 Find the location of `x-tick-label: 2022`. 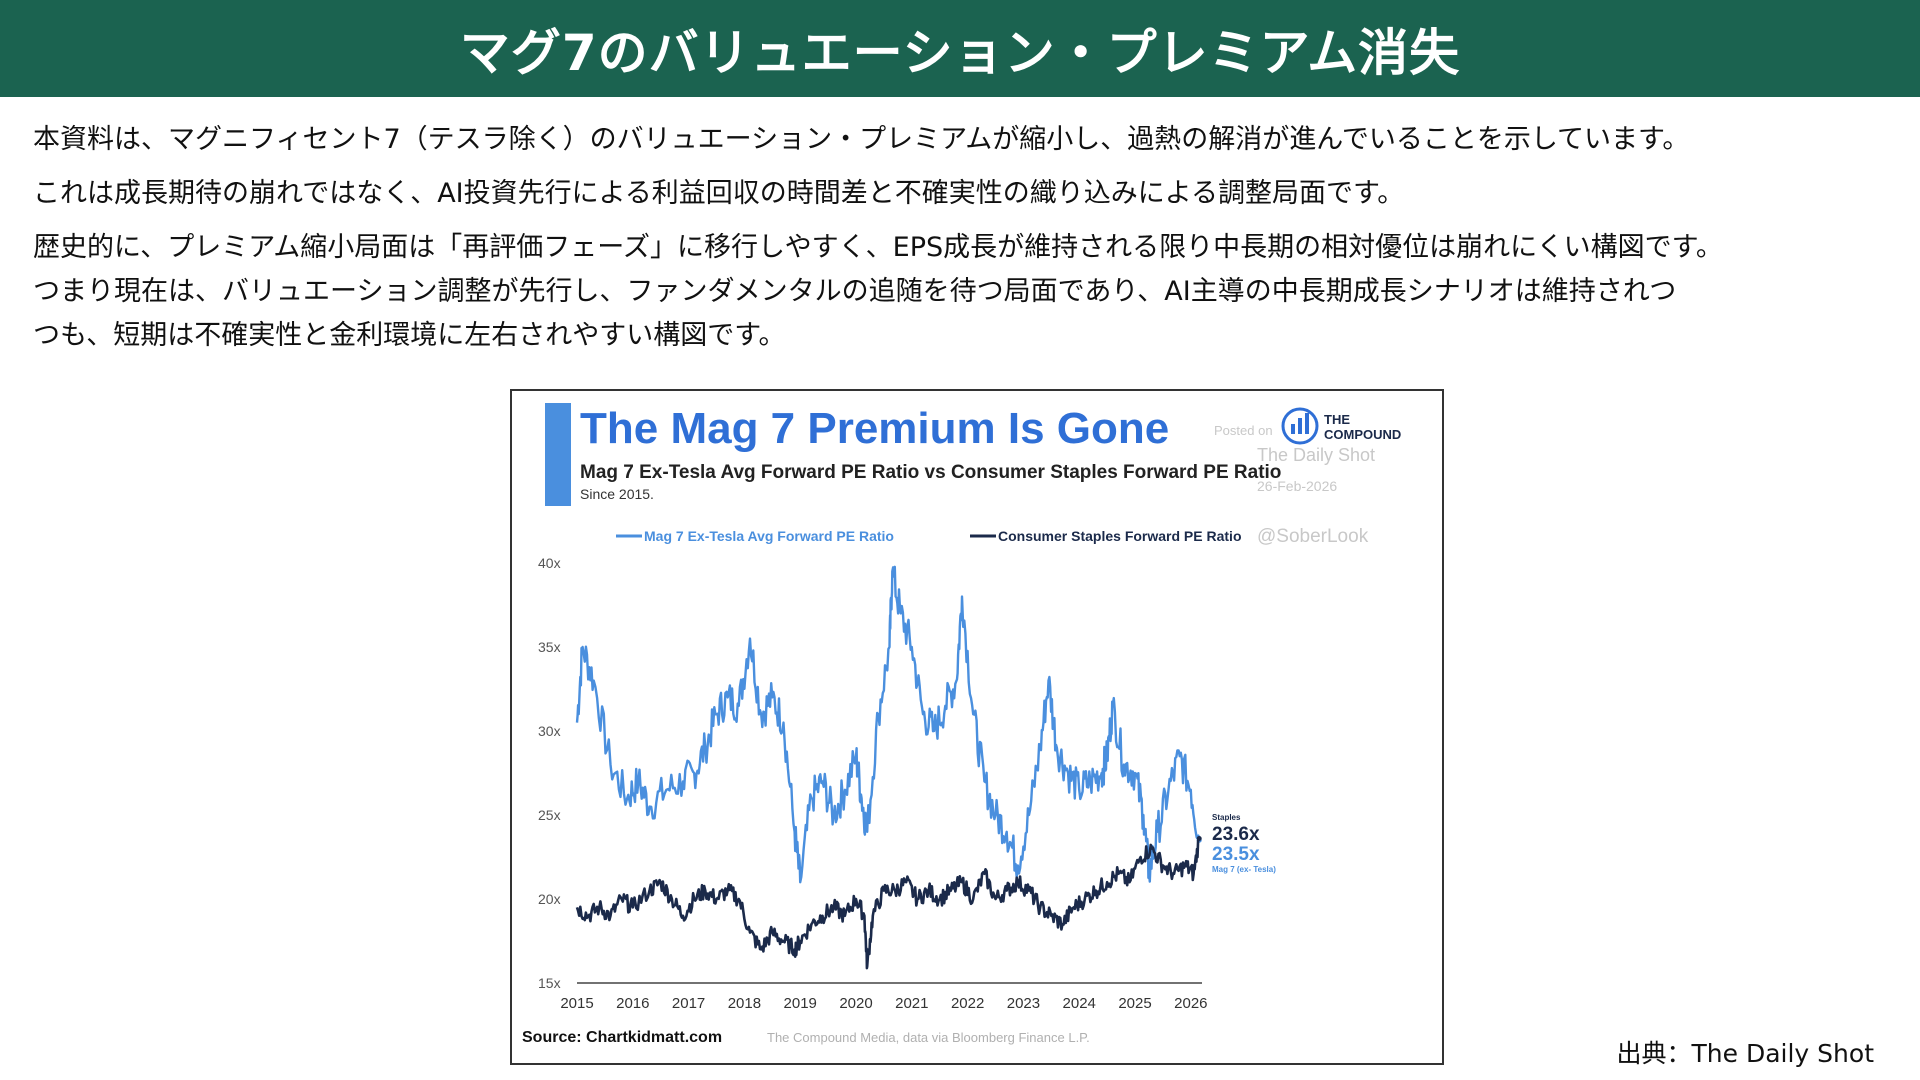

x-tick-label: 2022 is located at coordinates (967, 1003).